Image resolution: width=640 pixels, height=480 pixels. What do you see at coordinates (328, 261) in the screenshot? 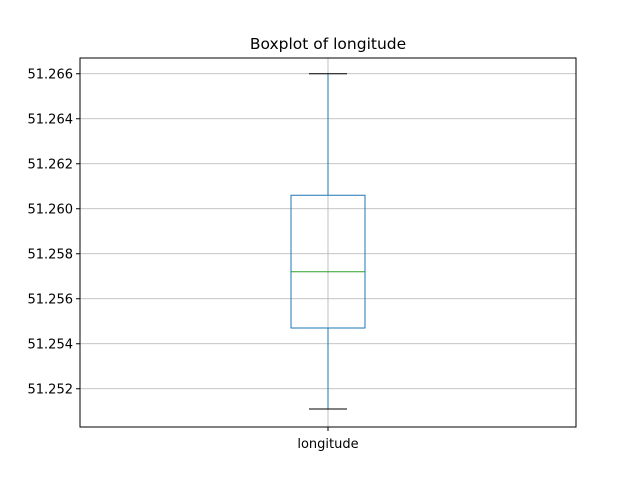
I see `iqr-box` at bounding box center [328, 261].